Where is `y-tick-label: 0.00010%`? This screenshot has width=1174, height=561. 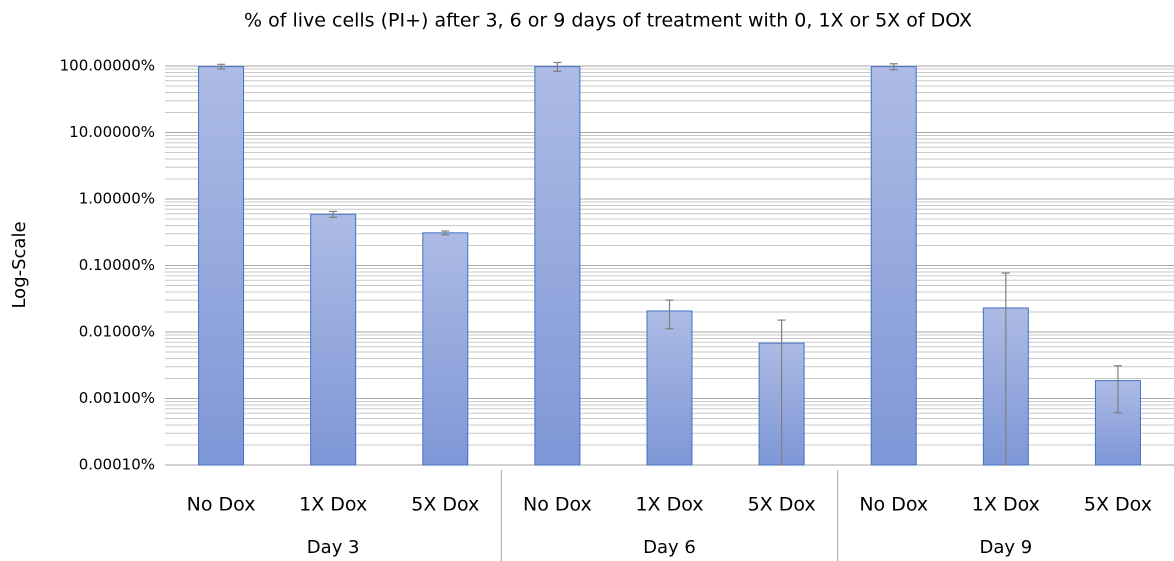
y-tick-label: 0.00010% is located at coordinates (117, 465).